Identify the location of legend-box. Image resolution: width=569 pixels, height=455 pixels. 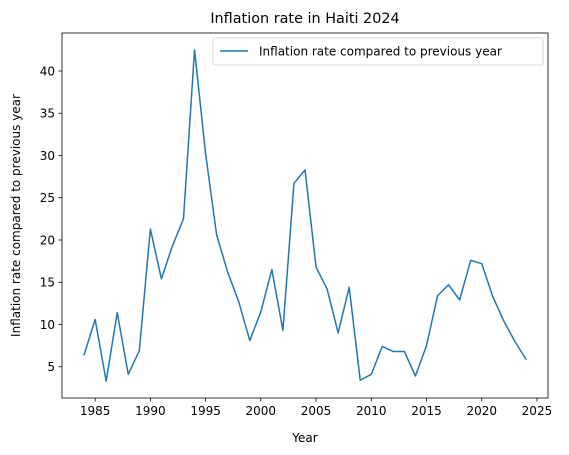
(378, 51).